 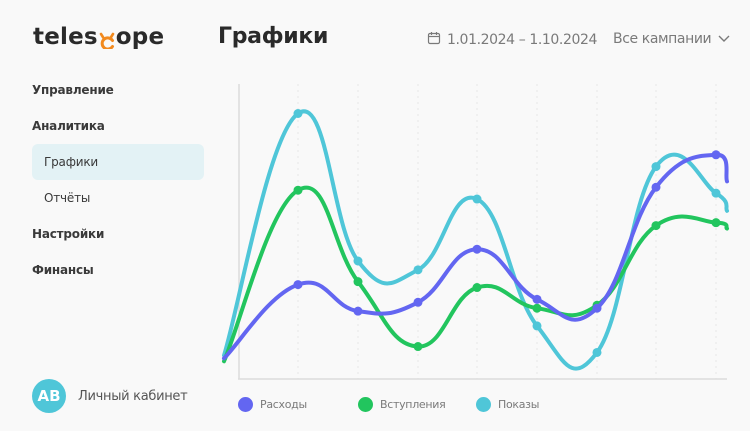 I want to click on avatar: AB, so click(x=49, y=396).